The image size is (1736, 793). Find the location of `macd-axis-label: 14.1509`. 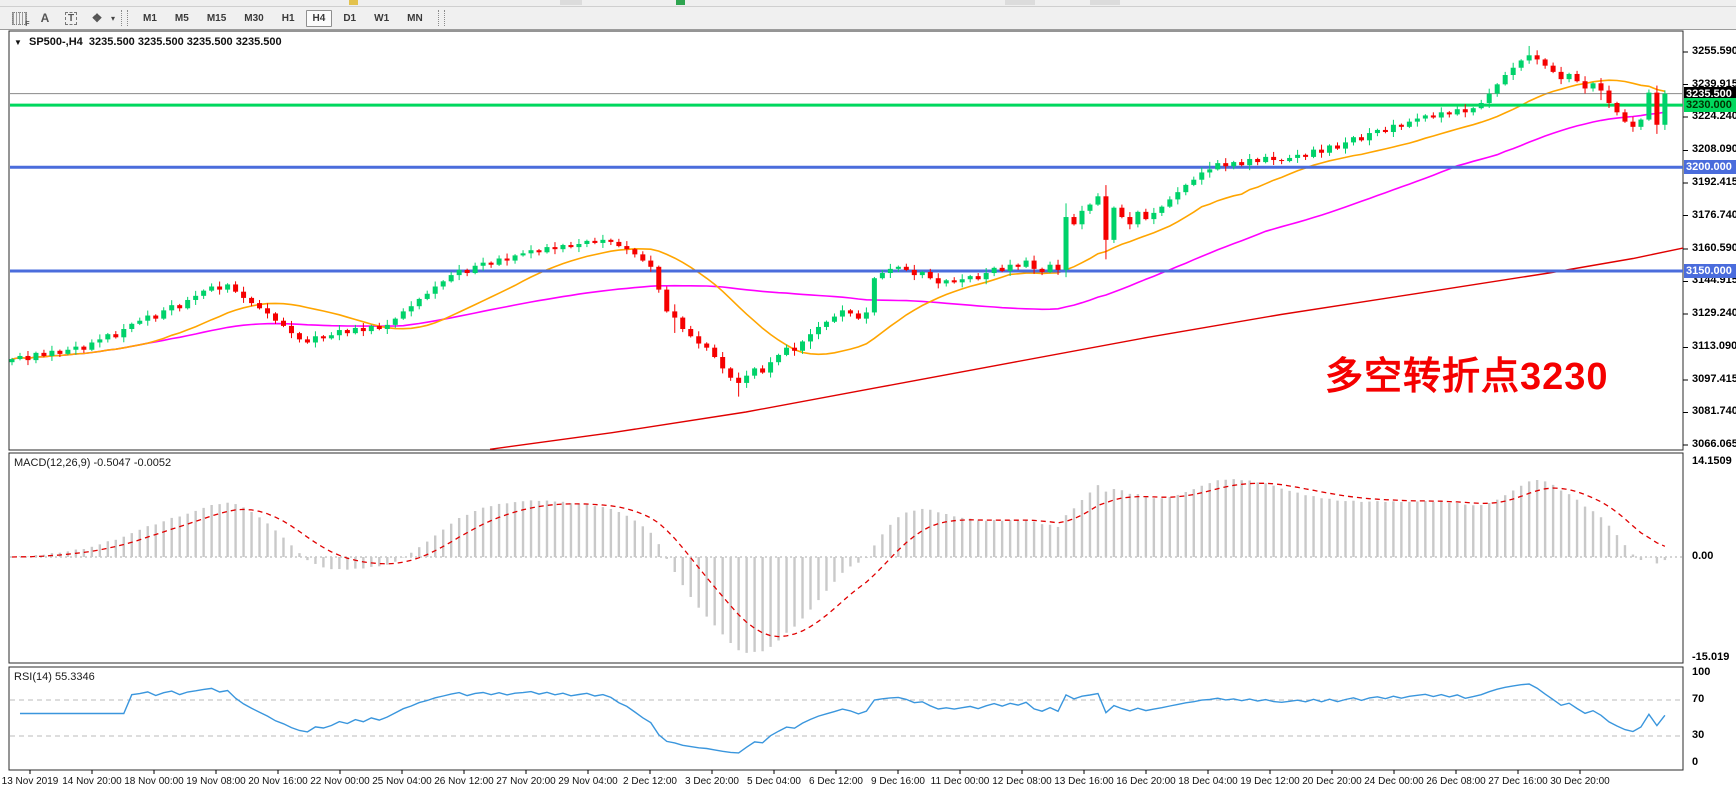

macd-axis-label: 14.1509 is located at coordinates (1712, 461).